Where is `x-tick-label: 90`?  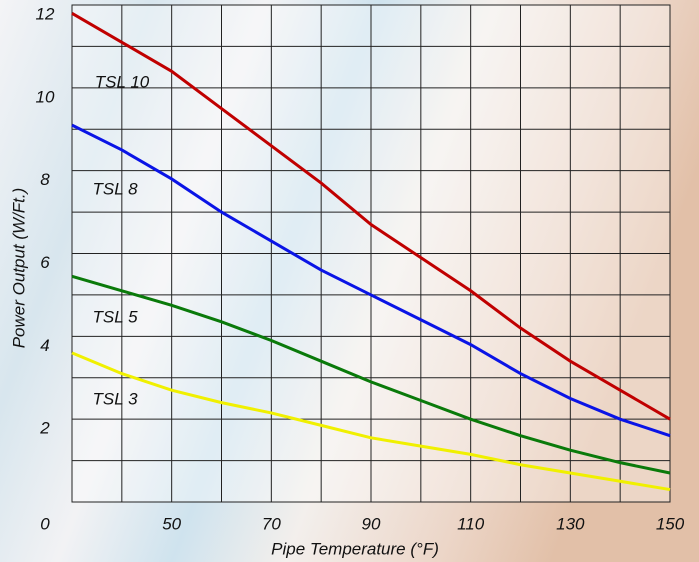 x-tick-label: 90 is located at coordinates (371, 523).